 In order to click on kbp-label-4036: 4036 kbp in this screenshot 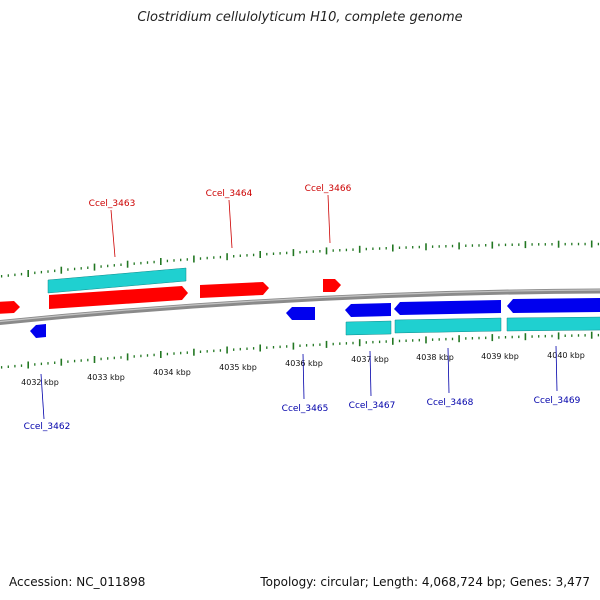, I will do `click(304, 363)`.